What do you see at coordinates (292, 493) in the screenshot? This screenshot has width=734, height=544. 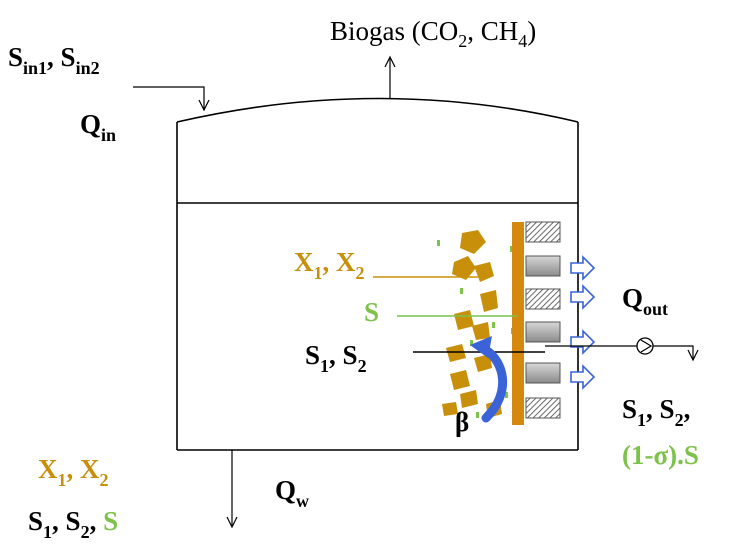 I see `waste-rate-label: Qw` at bounding box center [292, 493].